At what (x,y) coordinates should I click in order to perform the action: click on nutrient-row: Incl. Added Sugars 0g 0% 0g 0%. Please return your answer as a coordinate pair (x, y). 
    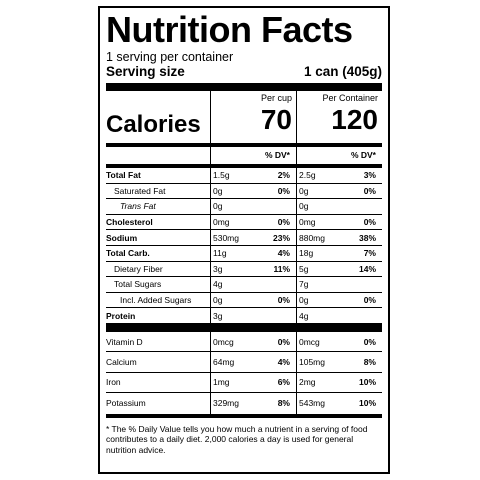
    Looking at the image, I should click on (244, 300).